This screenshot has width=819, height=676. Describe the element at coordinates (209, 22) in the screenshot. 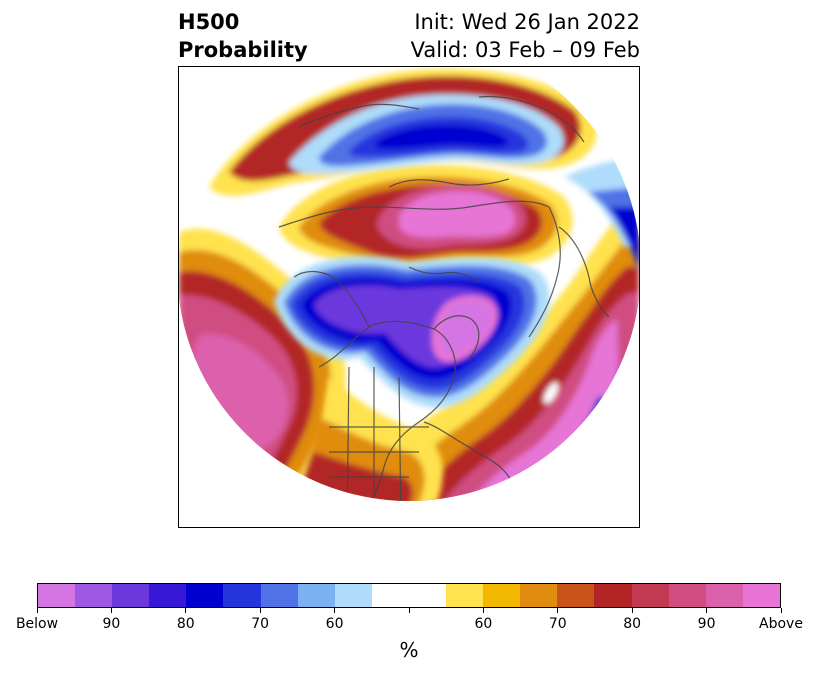

I see `variable-title: H500` at that location.